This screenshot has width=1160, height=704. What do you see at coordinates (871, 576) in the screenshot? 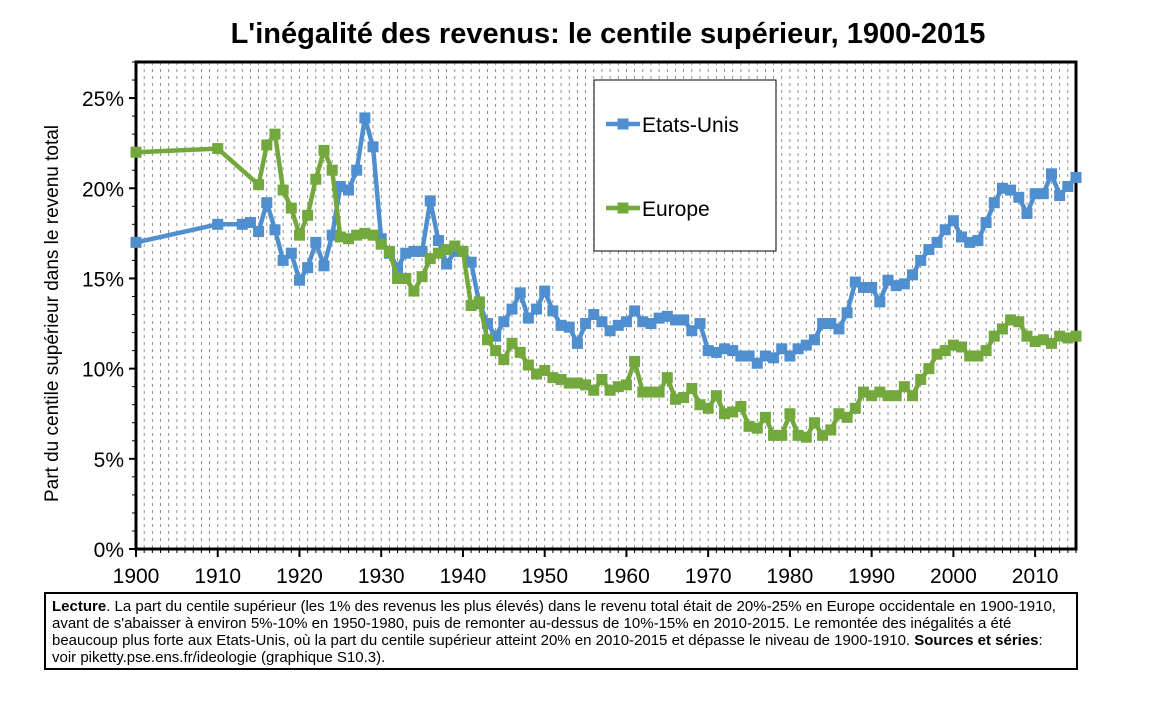
I see `x-tick-label: 1990` at bounding box center [871, 576].